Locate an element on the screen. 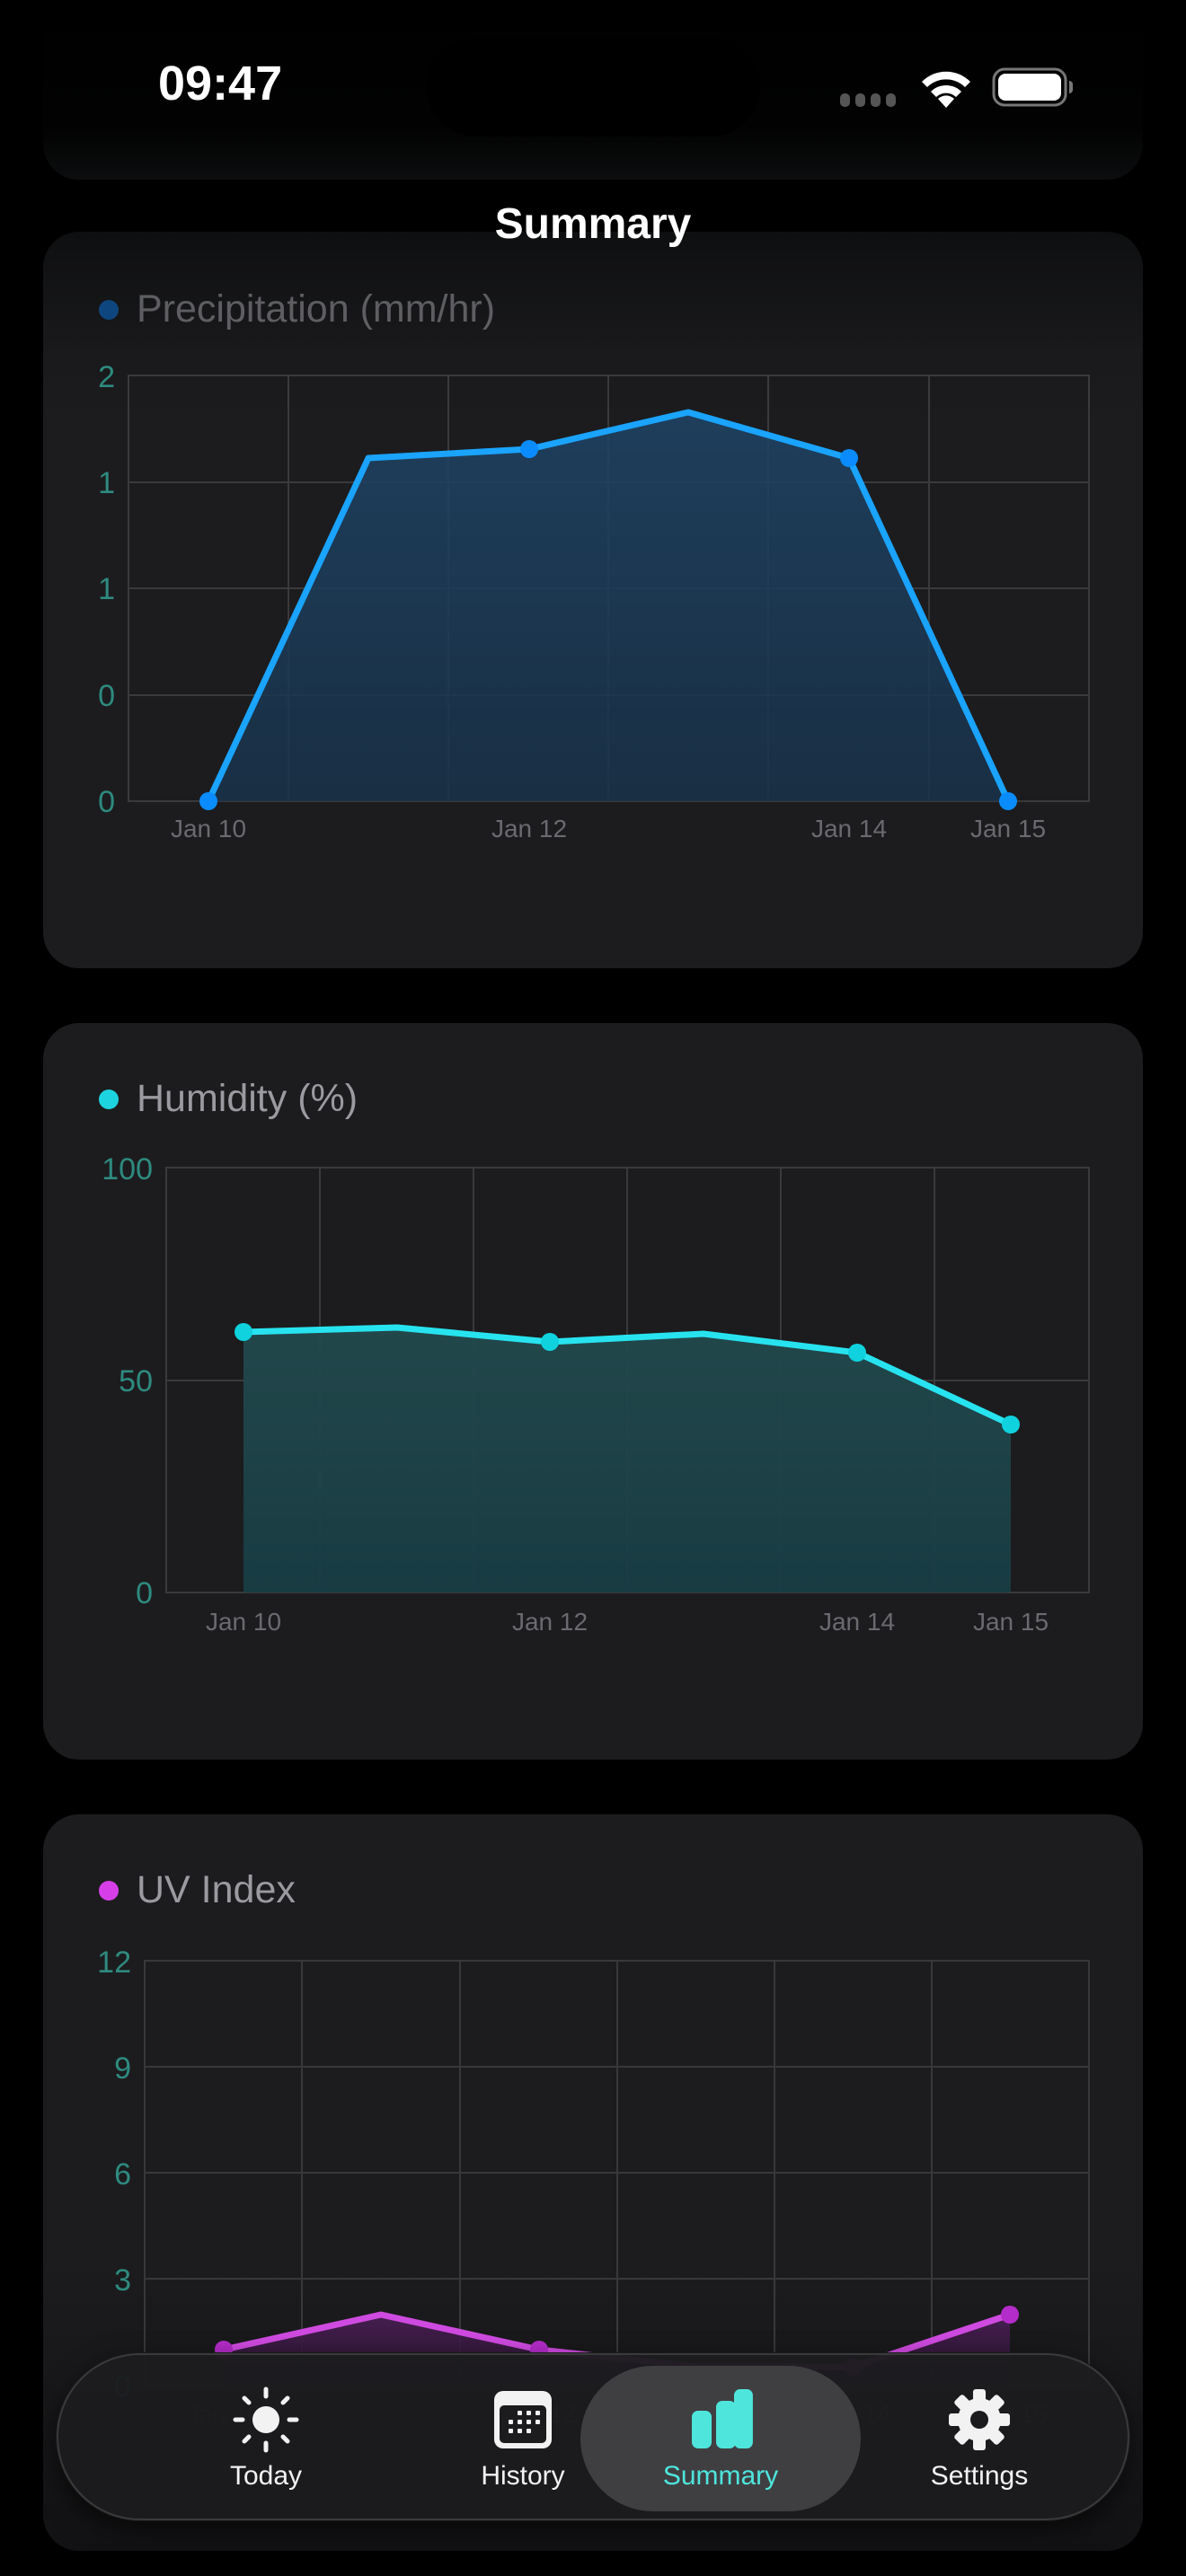  dynamic-island is located at coordinates (593, 87).